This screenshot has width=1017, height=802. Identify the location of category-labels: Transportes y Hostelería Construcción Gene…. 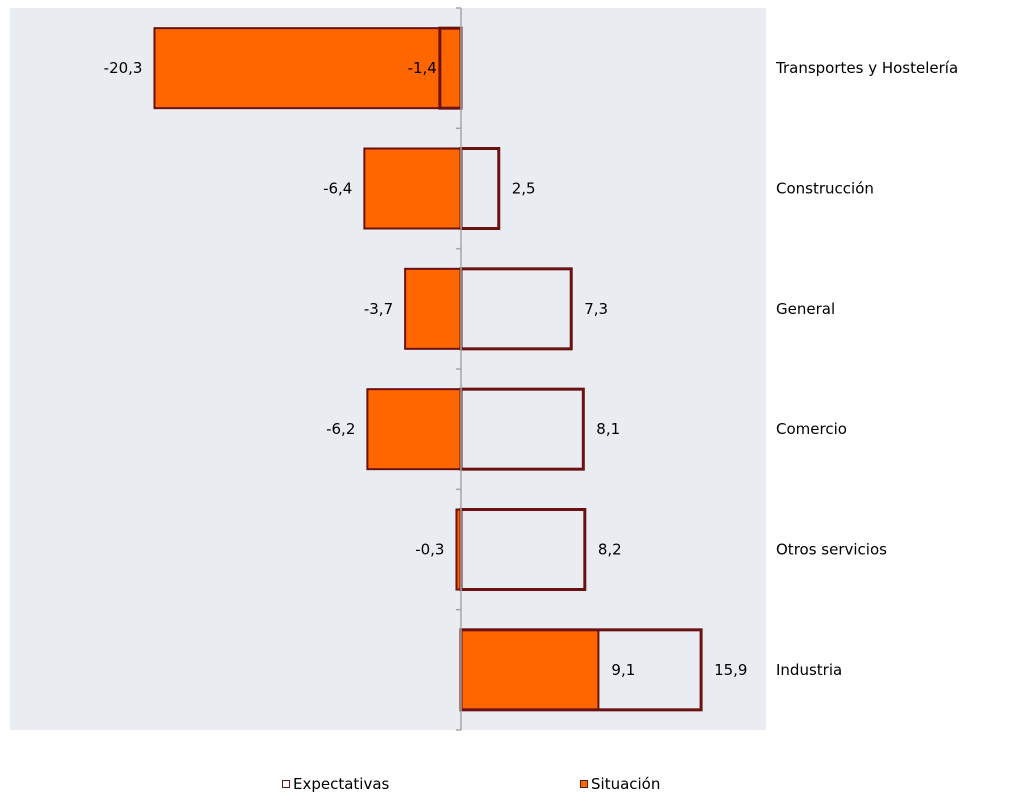
(866, 369).